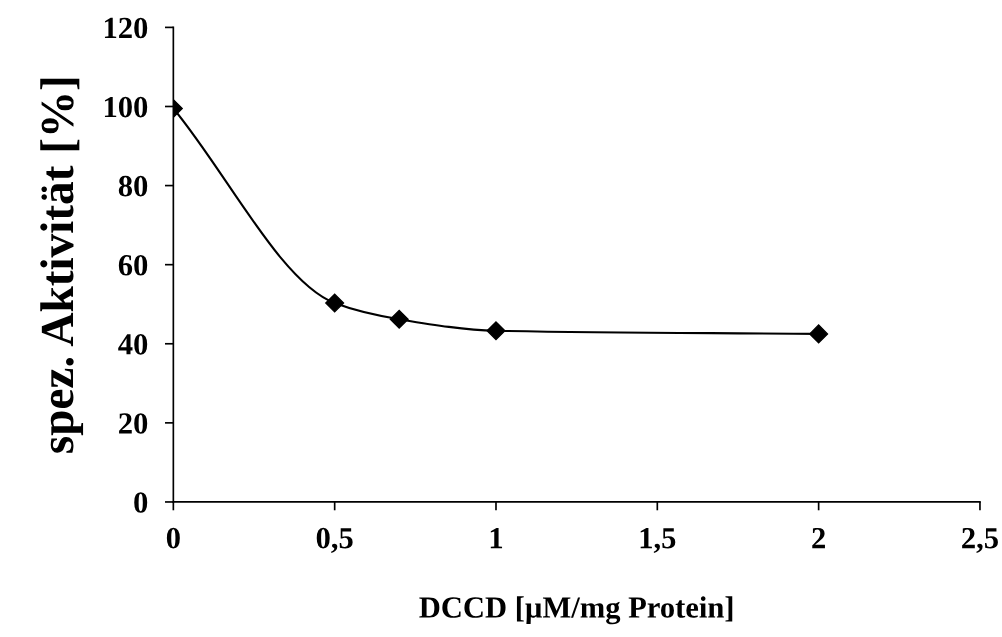 The image size is (1002, 637). What do you see at coordinates (334, 540) in the screenshot?
I see `x-tick-label: 0,5` at bounding box center [334, 540].